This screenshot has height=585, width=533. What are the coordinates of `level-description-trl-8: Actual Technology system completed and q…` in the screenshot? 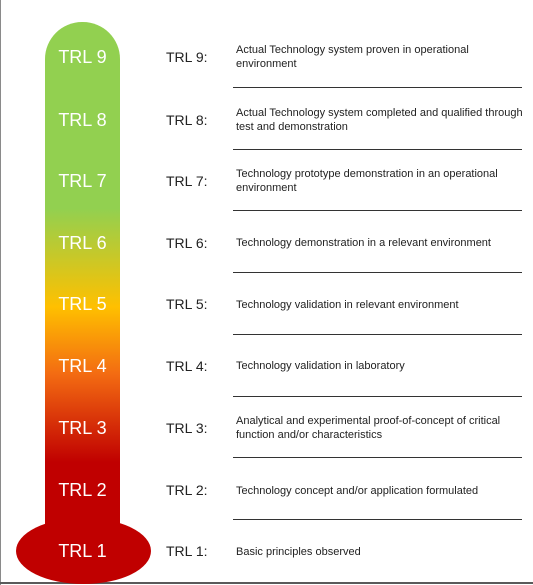 It's located at (379, 120).